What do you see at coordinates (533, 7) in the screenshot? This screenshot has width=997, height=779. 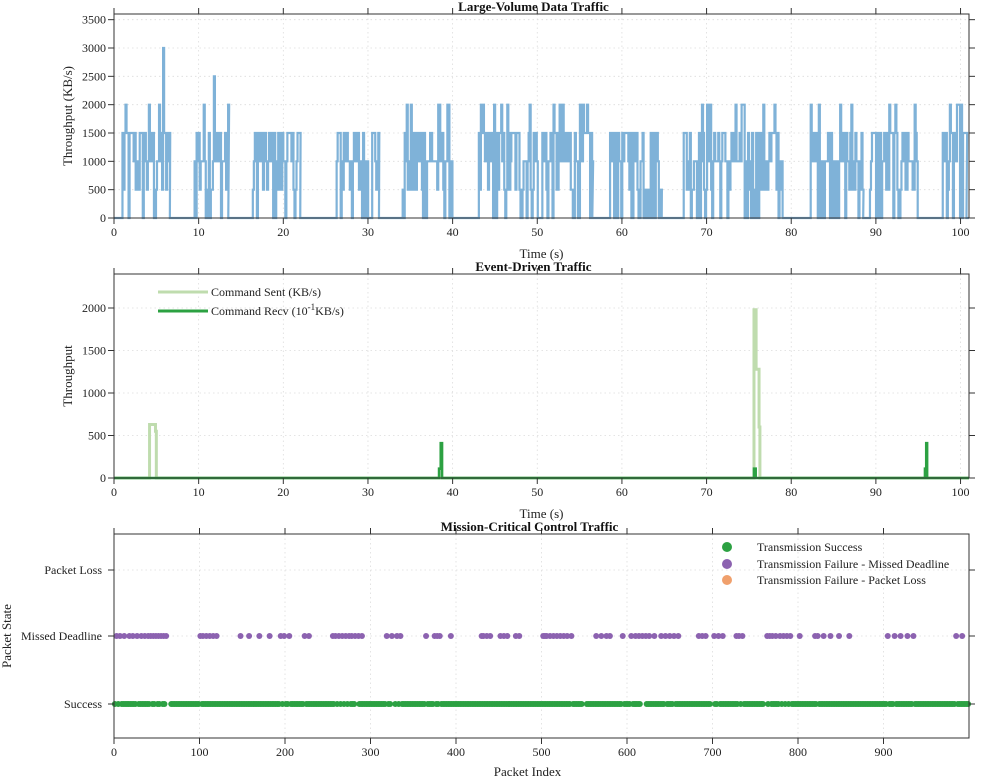 I see `panel1-title: Large-Volume Data Traffic` at bounding box center [533, 7].